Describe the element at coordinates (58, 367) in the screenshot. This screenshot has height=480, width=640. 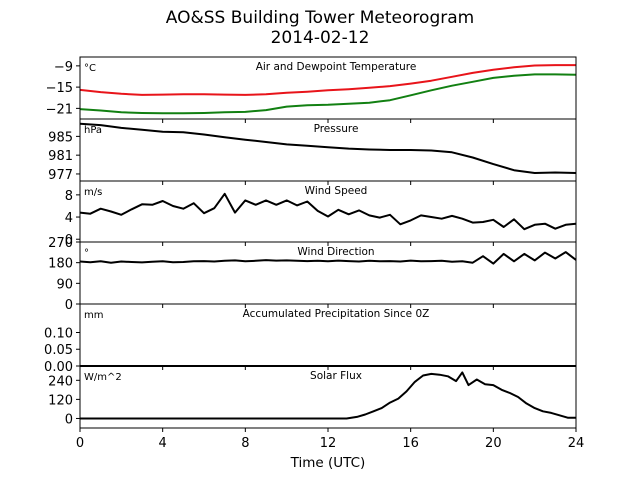
I see `y-tick-label-precip: 0.00` at that location.